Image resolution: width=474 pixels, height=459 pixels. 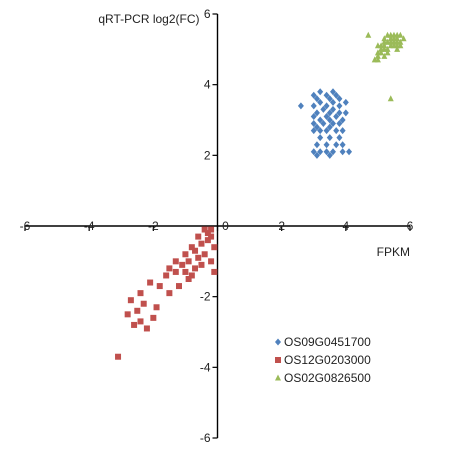 I want to click on legend: OS09G0451700 OS12G0203000 OS02G0826500, so click(x=323, y=360).